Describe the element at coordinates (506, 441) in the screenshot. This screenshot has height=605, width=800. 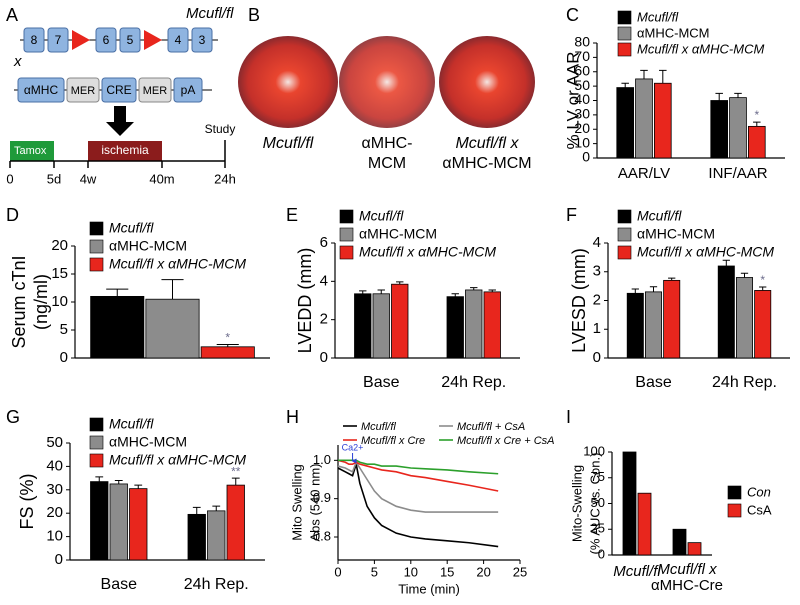
I see `legend-label: Mcufl/fl x Cre + CsA` at that location.